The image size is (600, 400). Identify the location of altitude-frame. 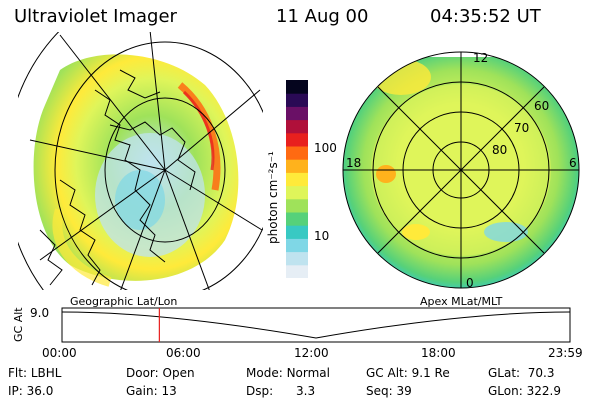
(316, 325).